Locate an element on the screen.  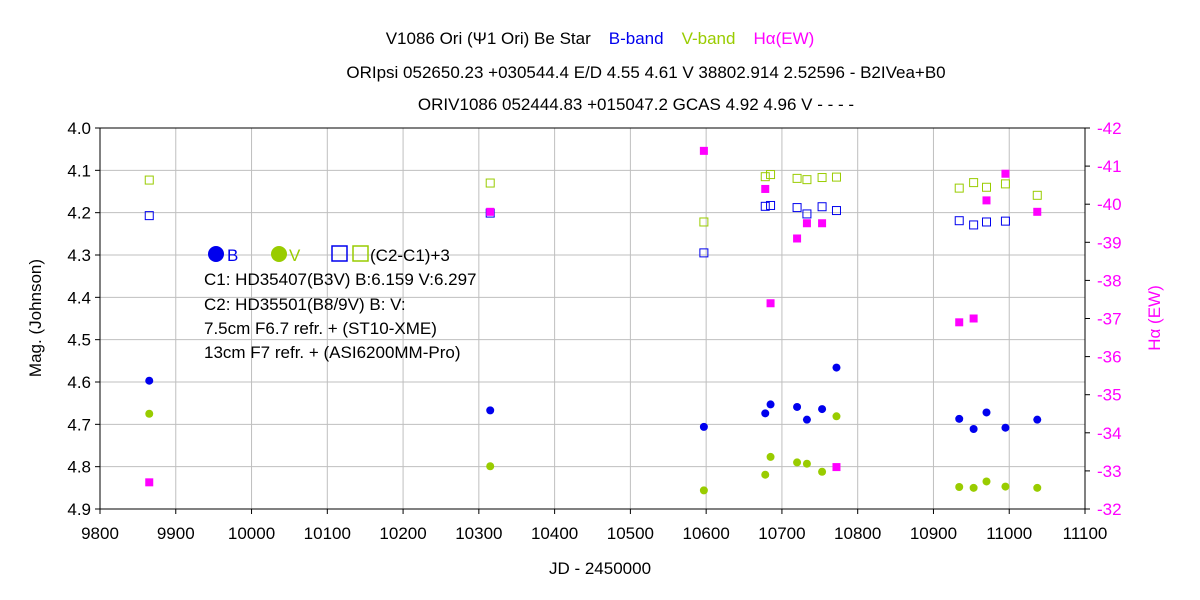
x-tick-label: 11000 is located at coordinates (1009, 533).